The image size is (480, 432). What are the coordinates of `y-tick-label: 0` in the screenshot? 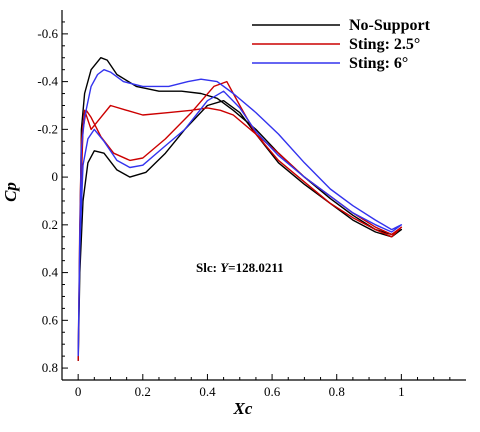 It's located at (55, 176).